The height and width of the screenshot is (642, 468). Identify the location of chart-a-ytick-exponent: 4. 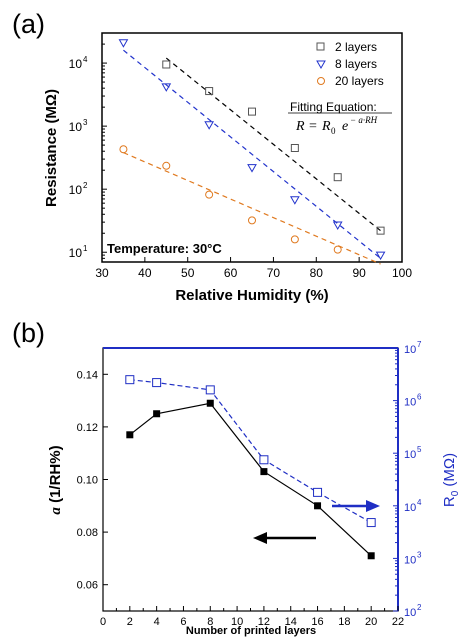
(85, 59).